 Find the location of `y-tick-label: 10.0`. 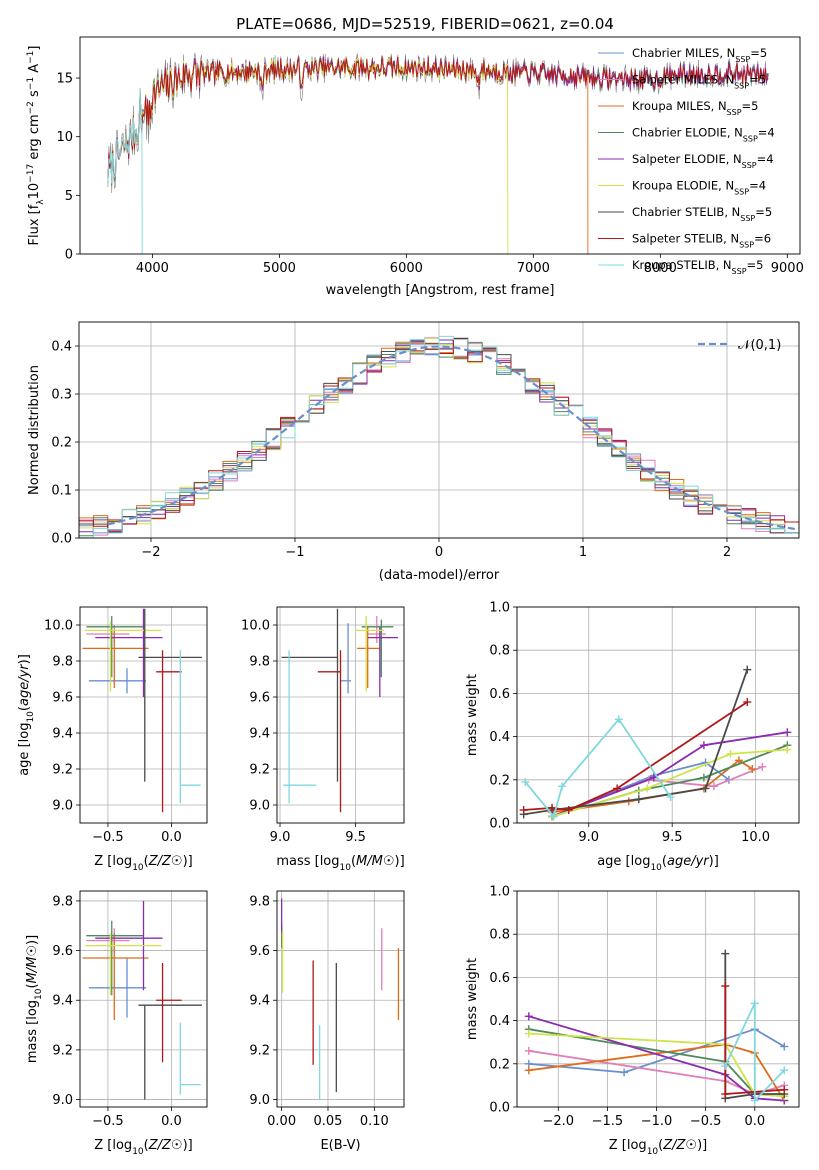

y-tick-label: 10.0 is located at coordinates (255, 626).